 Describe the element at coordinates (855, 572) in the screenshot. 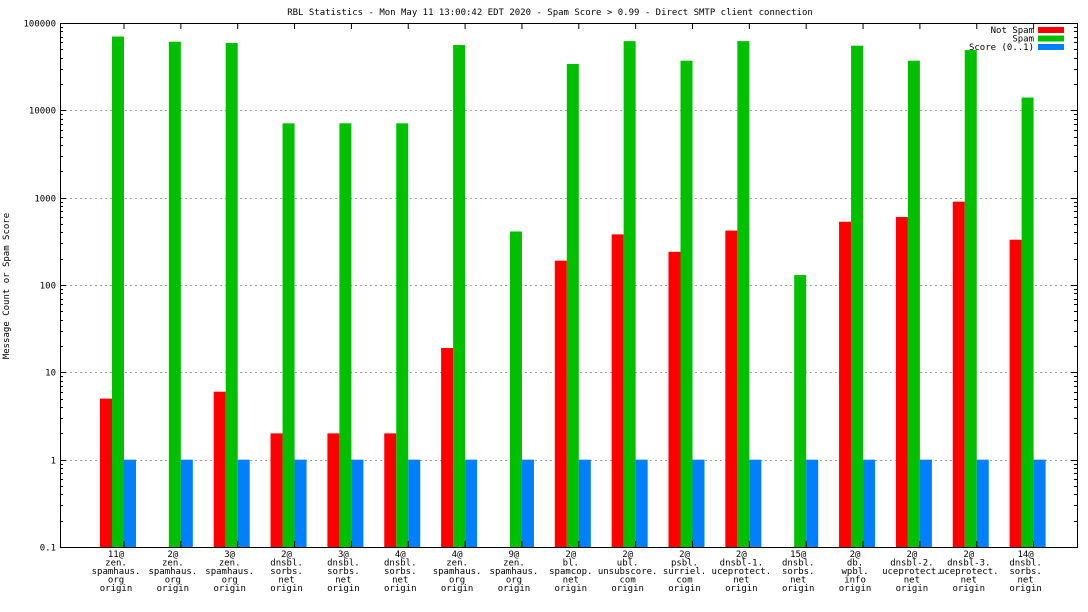

I see `x-tick-label: 2@ db. wpbl. info origin` at that location.